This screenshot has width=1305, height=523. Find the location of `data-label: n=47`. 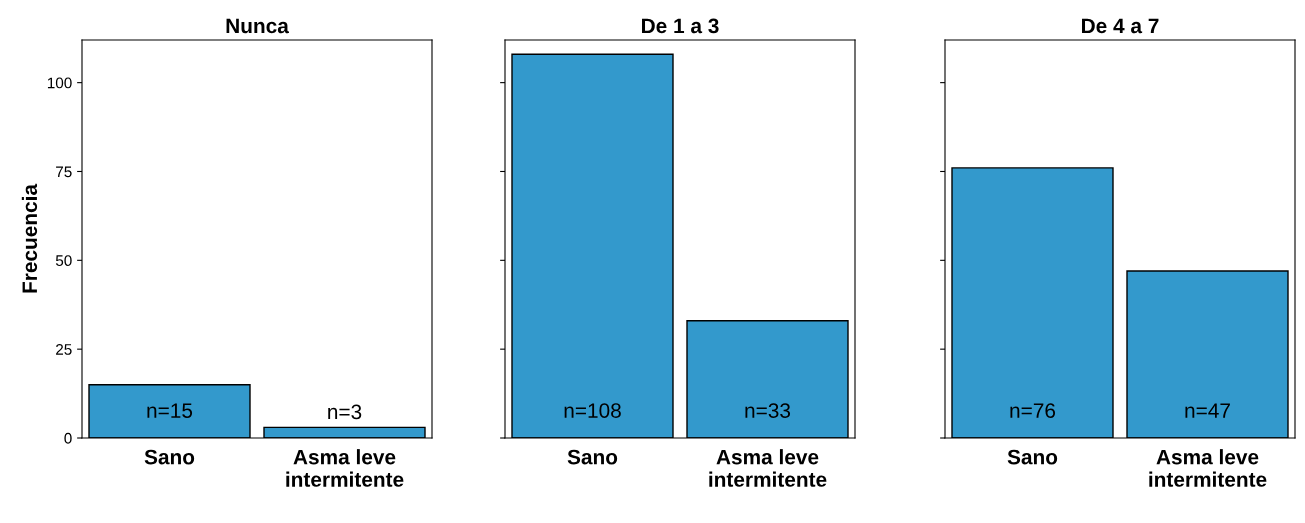

data-label: n=47 is located at coordinates (1207, 410).